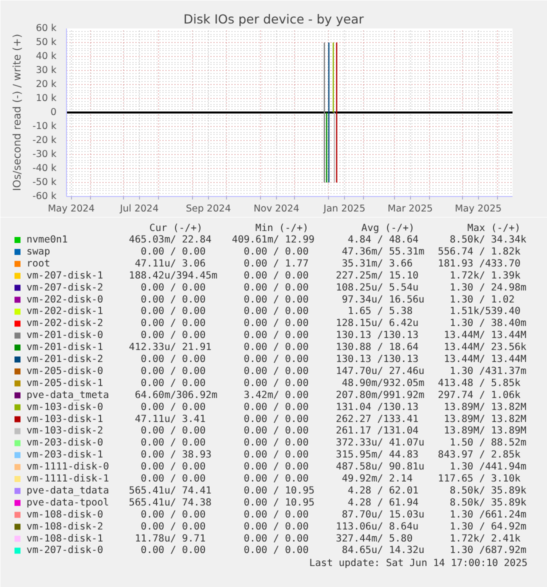 This screenshot has width=547, height=587. What do you see at coordinates (380, 395) in the screenshot?
I see `text: 207.80m/991.92m` at bounding box center [380, 395].